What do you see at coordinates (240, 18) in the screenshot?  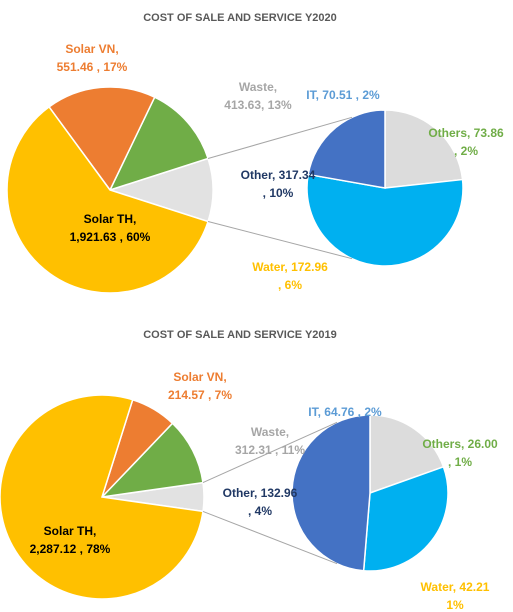 I see `chart-title: COST OF SALE AND SERVICE Y2020` at bounding box center [240, 18].